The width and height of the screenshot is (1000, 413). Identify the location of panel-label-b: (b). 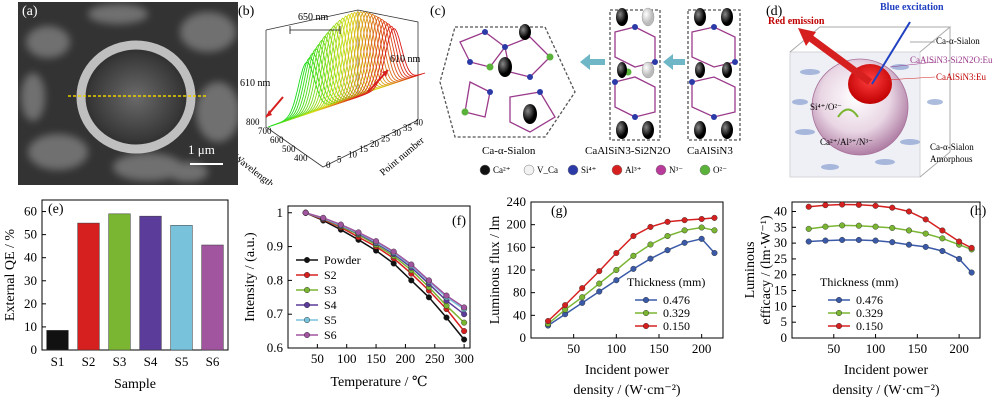
(246, 11).